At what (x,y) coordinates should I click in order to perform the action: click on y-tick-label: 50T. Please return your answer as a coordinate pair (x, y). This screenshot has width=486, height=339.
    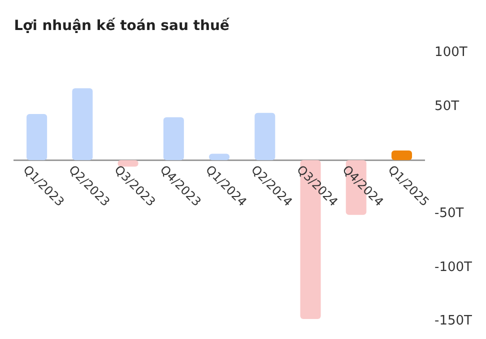
    Looking at the image, I should click on (447, 106).